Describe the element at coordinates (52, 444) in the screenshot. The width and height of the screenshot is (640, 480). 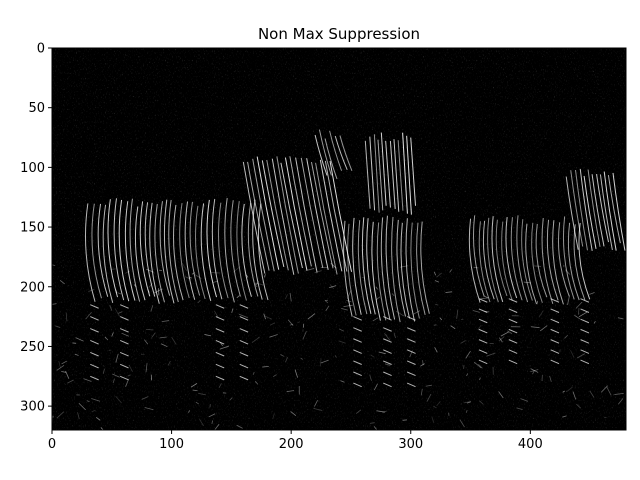
I see `x-tick-label: 0` at that location.